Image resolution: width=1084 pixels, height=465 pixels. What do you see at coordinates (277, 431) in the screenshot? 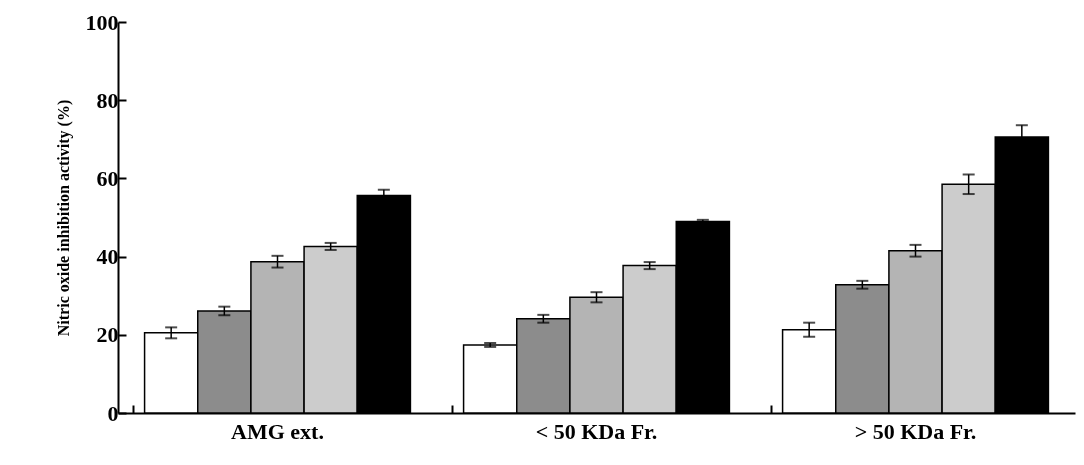
I see `x-tick-label: AMG ext.` at bounding box center [277, 431].